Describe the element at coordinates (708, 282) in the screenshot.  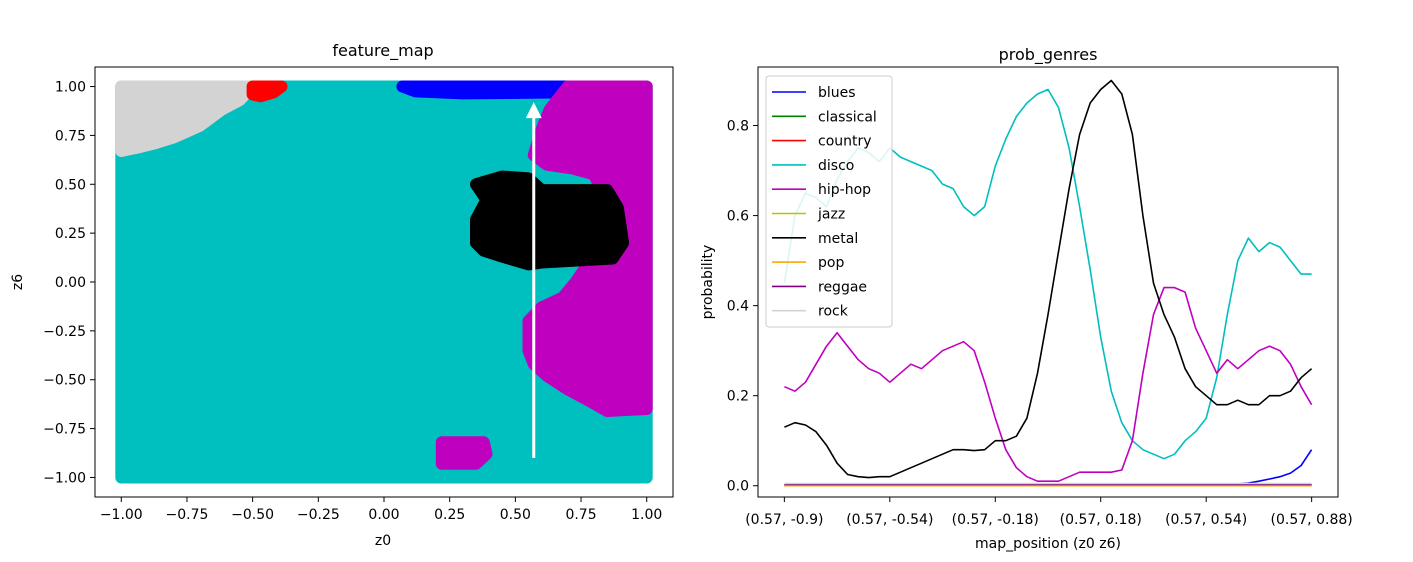
I see `prob-genres-y-label: probability` at that location.